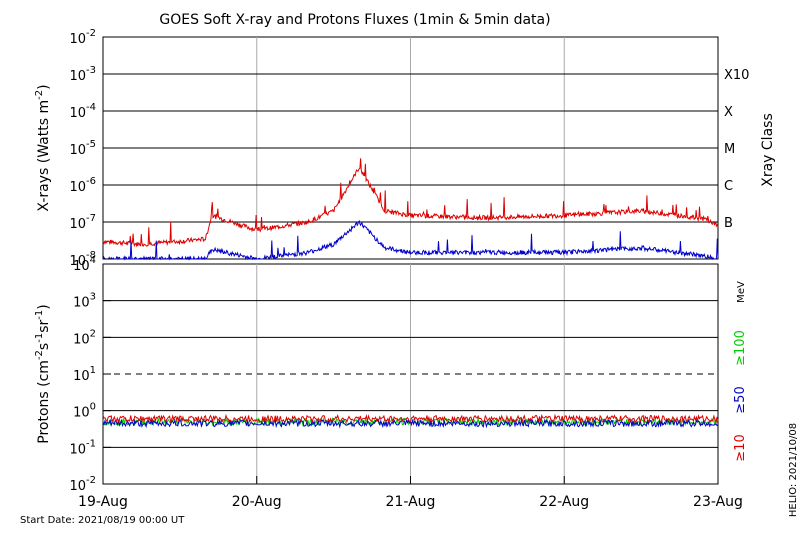 The image size is (800, 535). Describe the element at coordinates (82, 185) in the screenshot. I see `xray-y-tick-label: 10⁻⁶` at that location.